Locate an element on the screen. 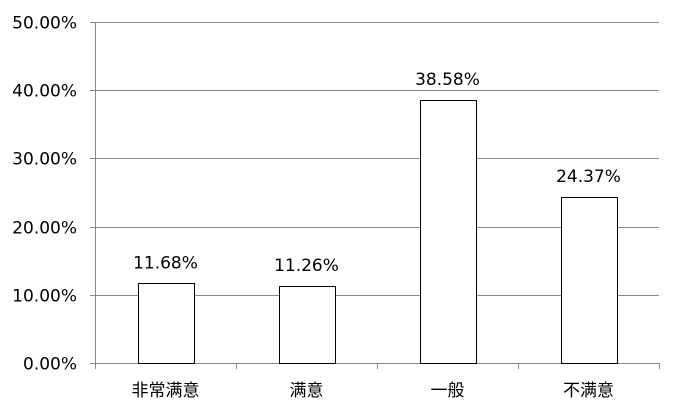 This screenshot has width=681, height=417. data-label: 38.58% is located at coordinates (447, 80).